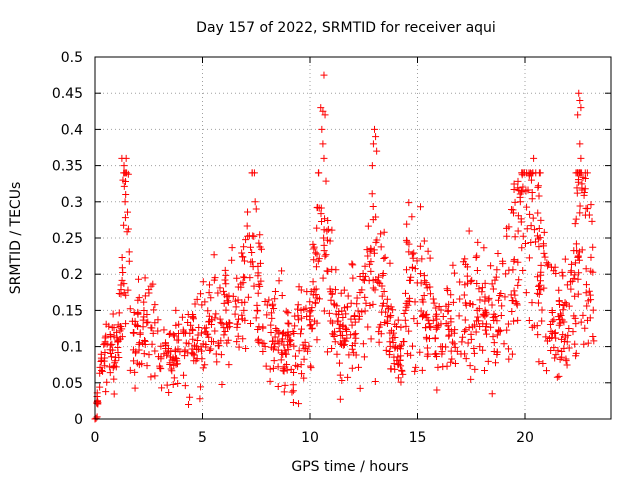 This screenshot has width=640, height=480. I want to click on y-tick-label: 0.15, so click(67, 311).